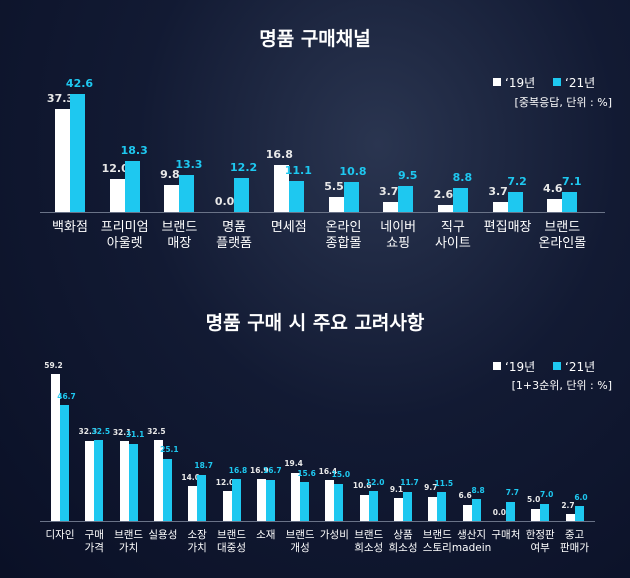 The image size is (630, 578). Describe the element at coordinates (343, 235) in the screenshot. I see `category-label: 온라인 종합몰` at that location.